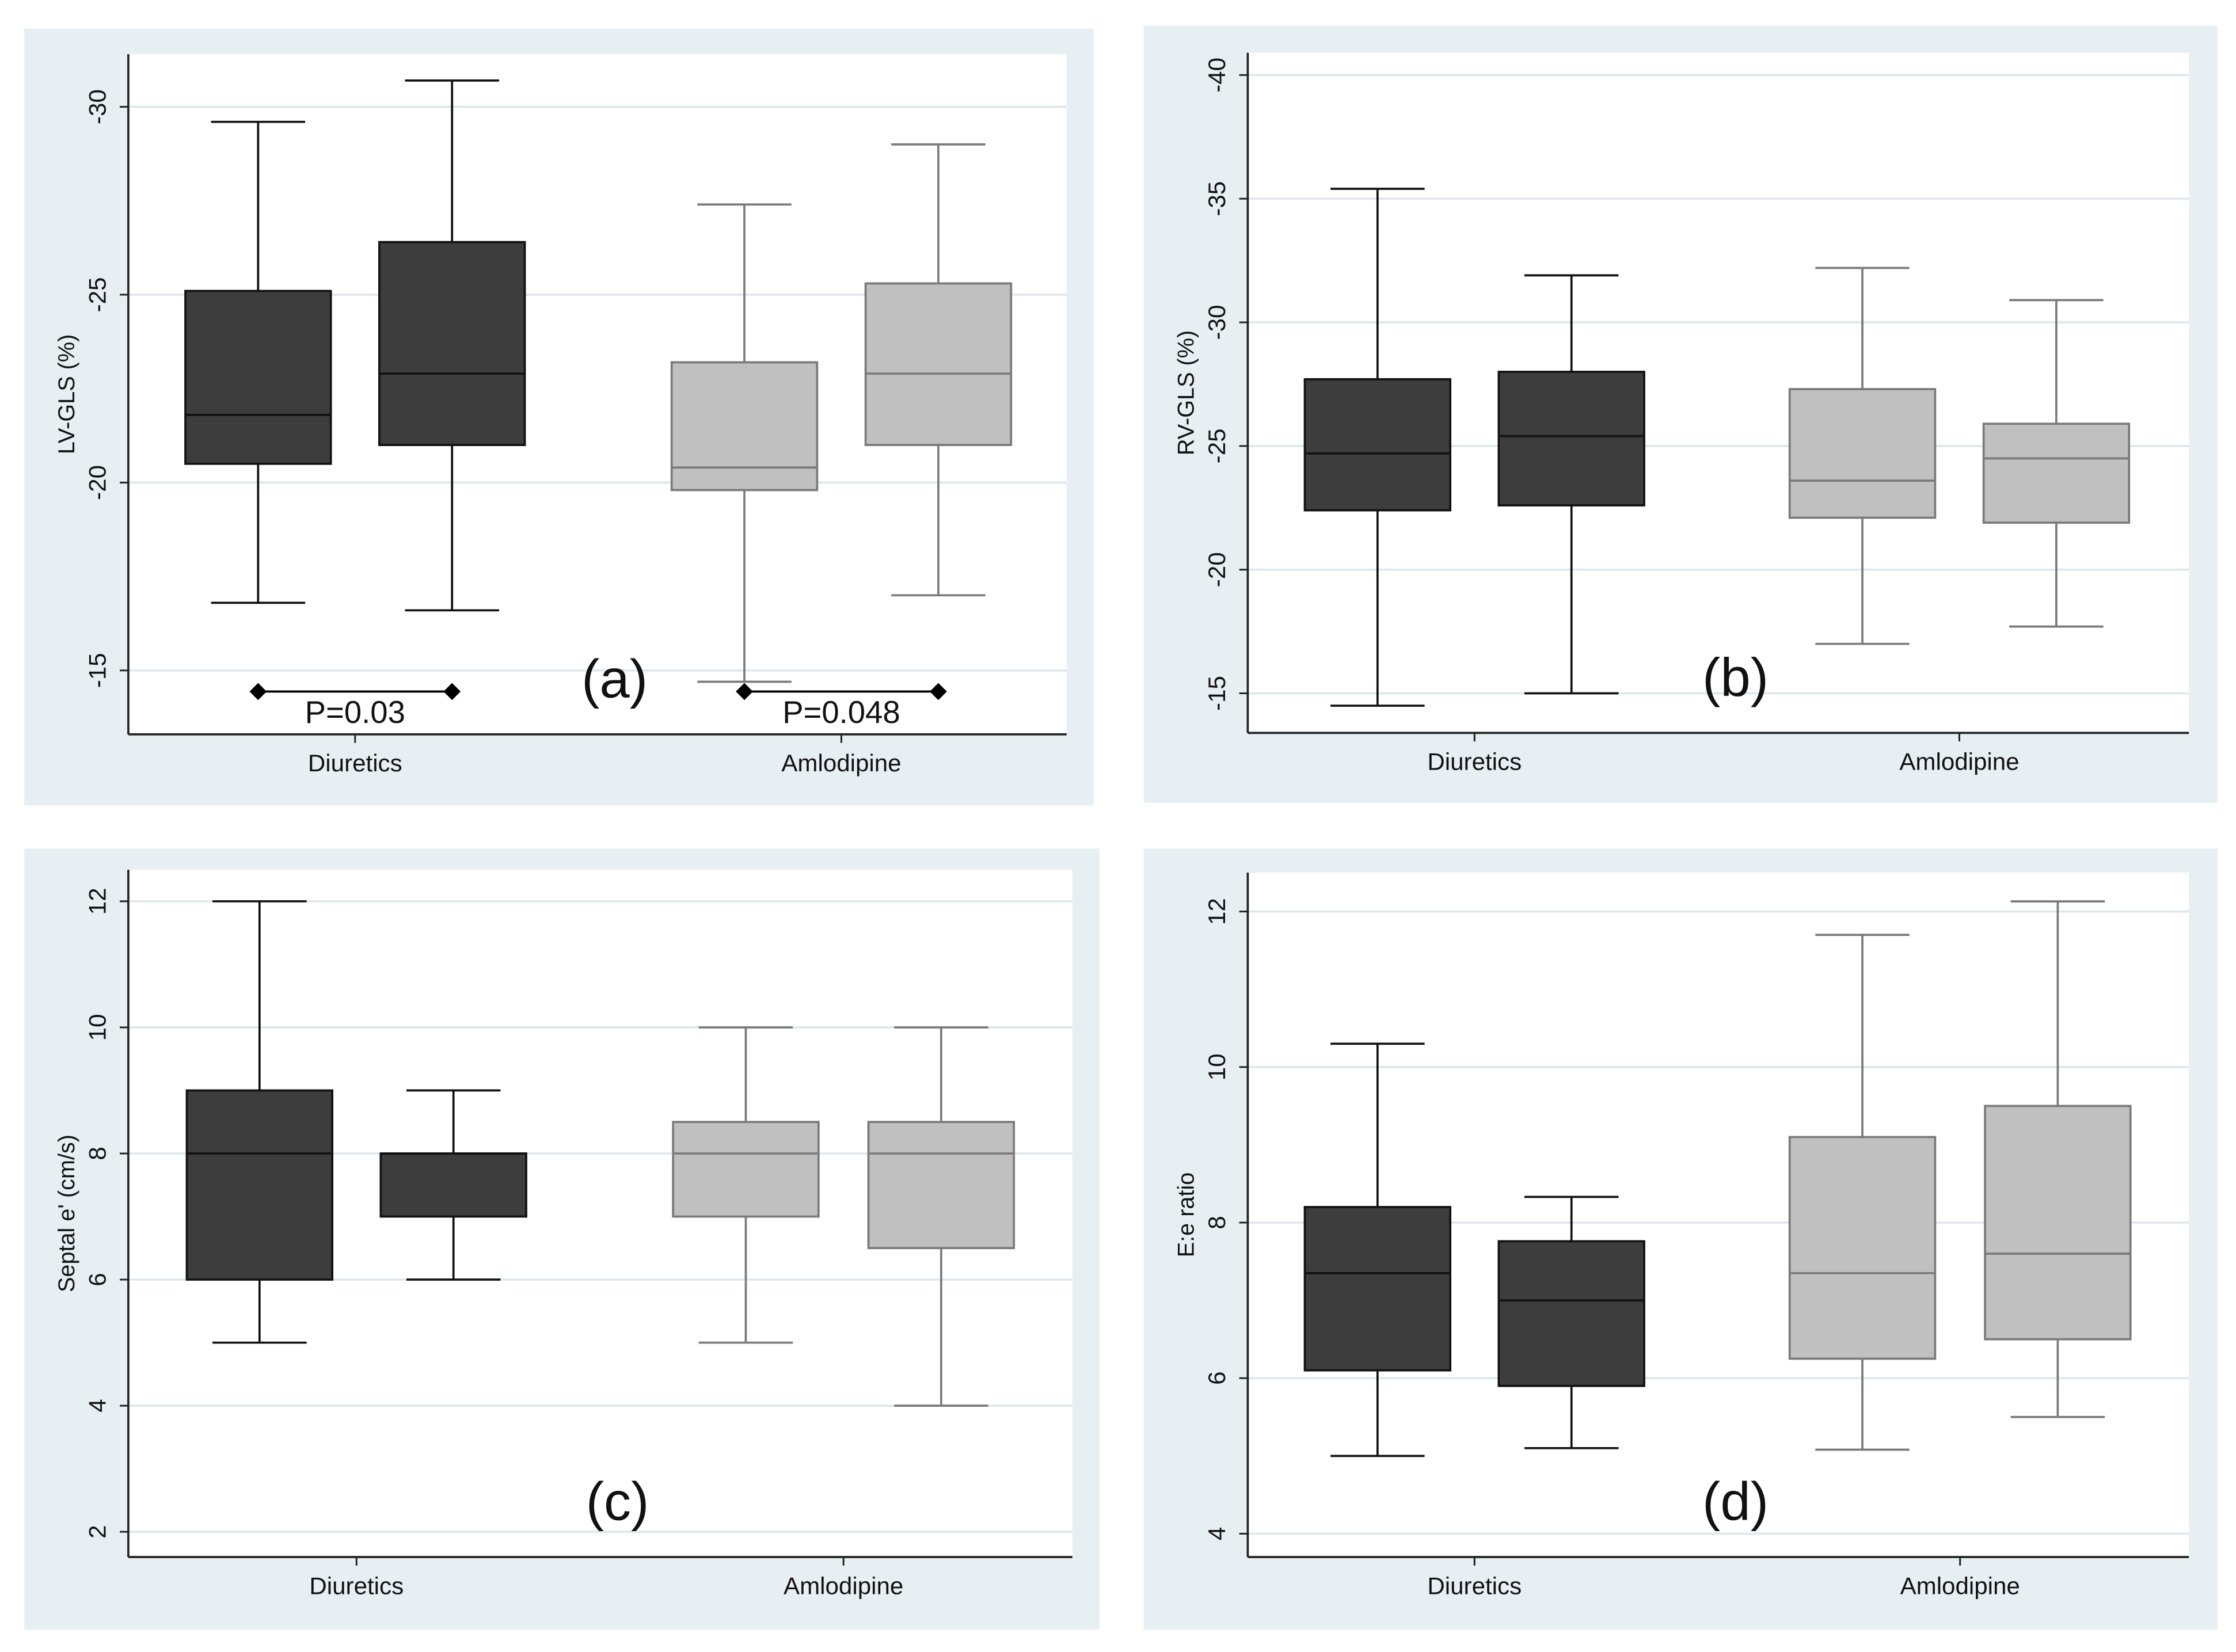 The image size is (2236, 1652). What do you see at coordinates (1216, 75) in the screenshot?
I see `y-tick-label: -40` at bounding box center [1216, 75].